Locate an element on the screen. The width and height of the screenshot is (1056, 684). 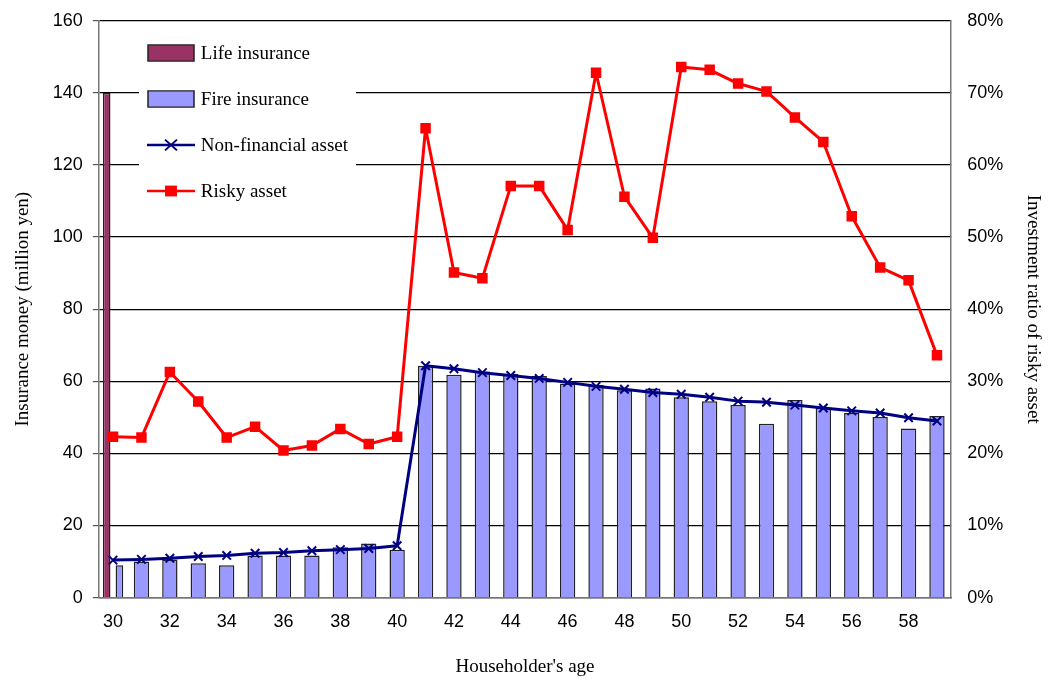
x-tick-label: 46 is located at coordinates (567, 621).